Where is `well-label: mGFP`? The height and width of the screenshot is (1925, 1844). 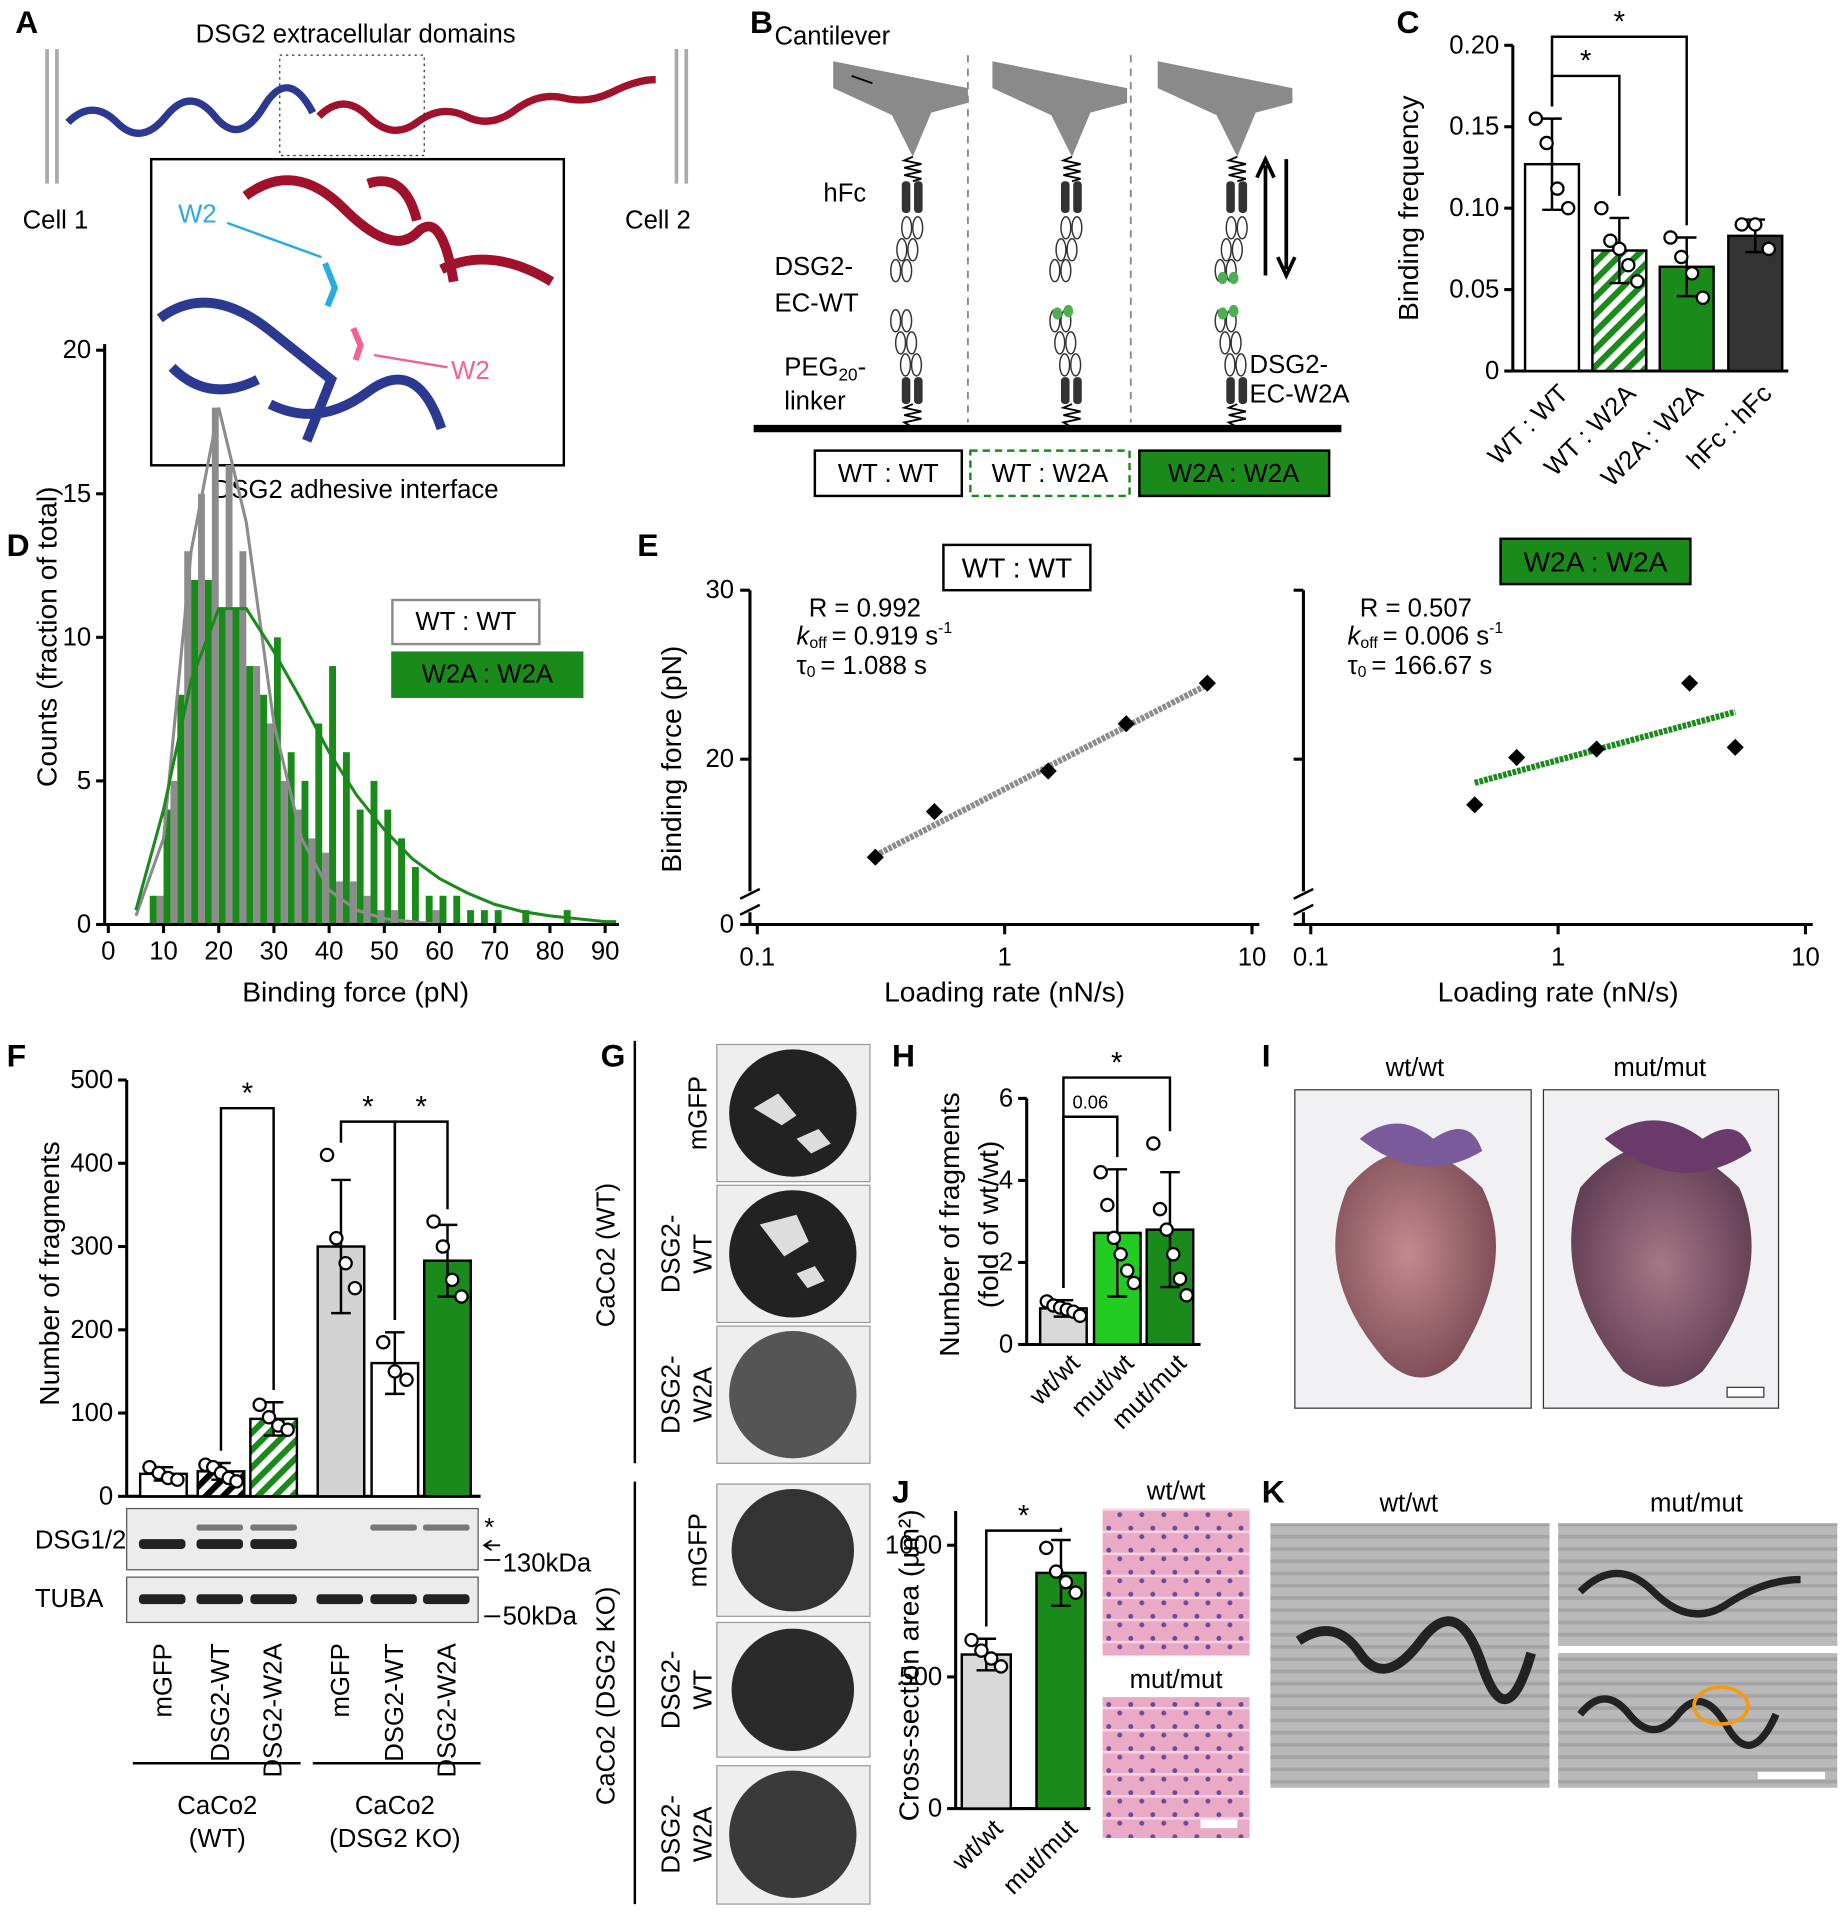 well-label: mGFP is located at coordinates (699, 1113).